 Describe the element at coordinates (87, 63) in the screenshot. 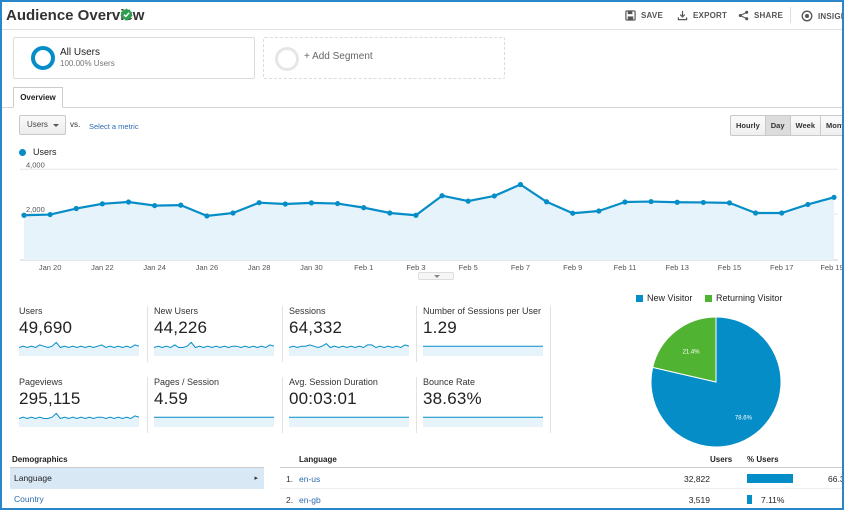

I see `segment-percentage: 100.00% Users` at that location.